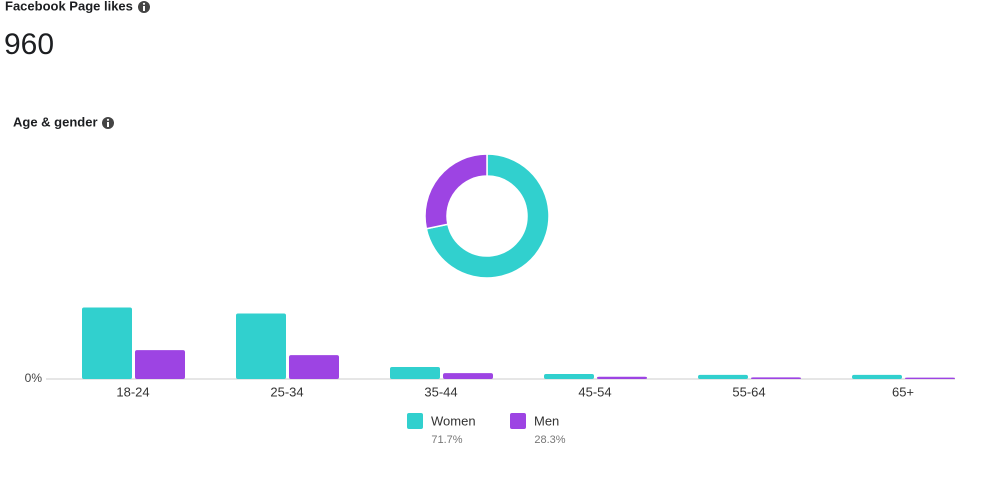 The width and height of the screenshot is (984, 488). I want to click on legend-label: Women, so click(453, 420).